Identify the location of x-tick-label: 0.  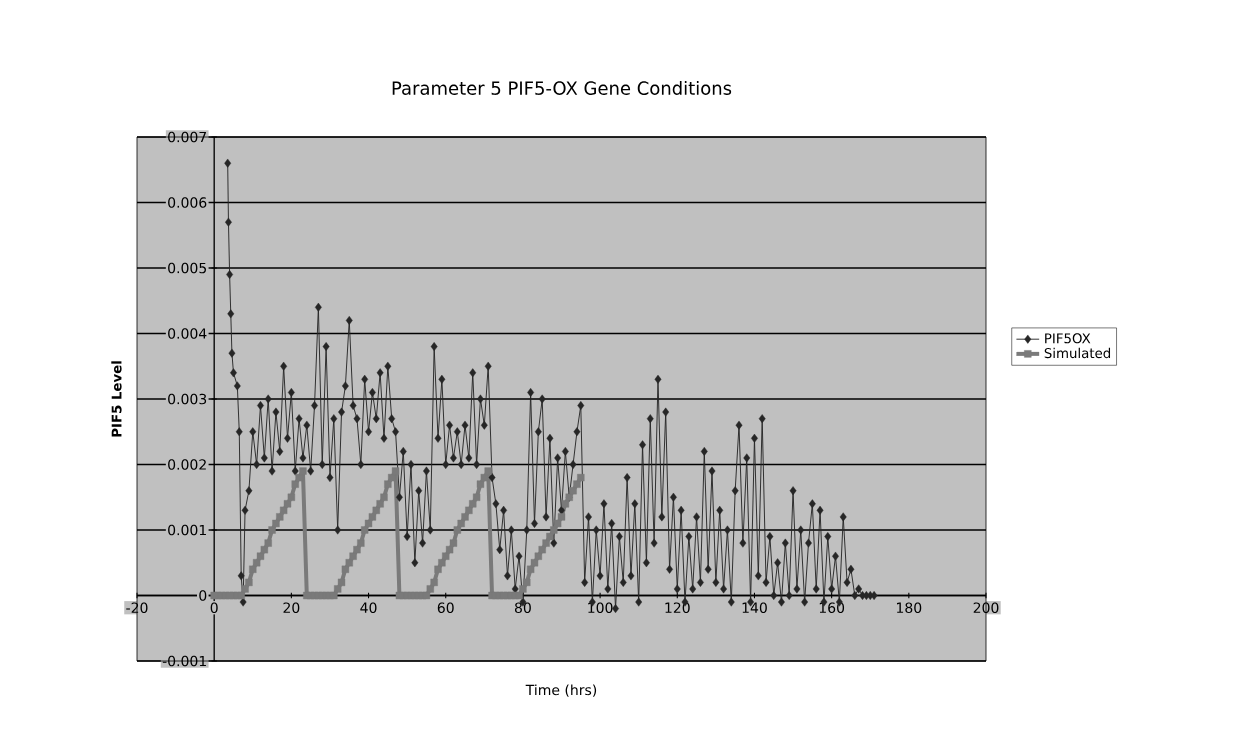
(214, 608).